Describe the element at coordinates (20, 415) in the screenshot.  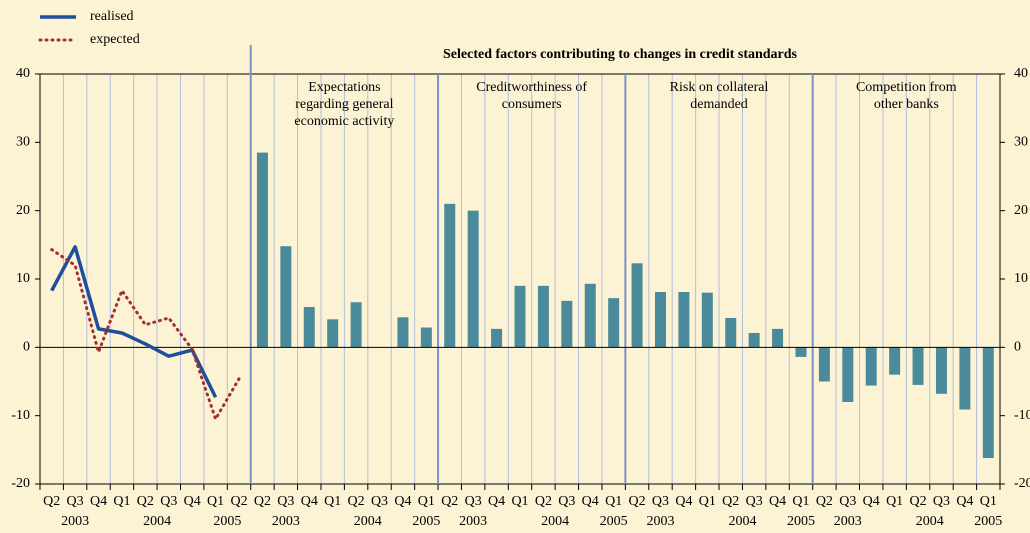
I see `y-tick-label: -10` at that location.